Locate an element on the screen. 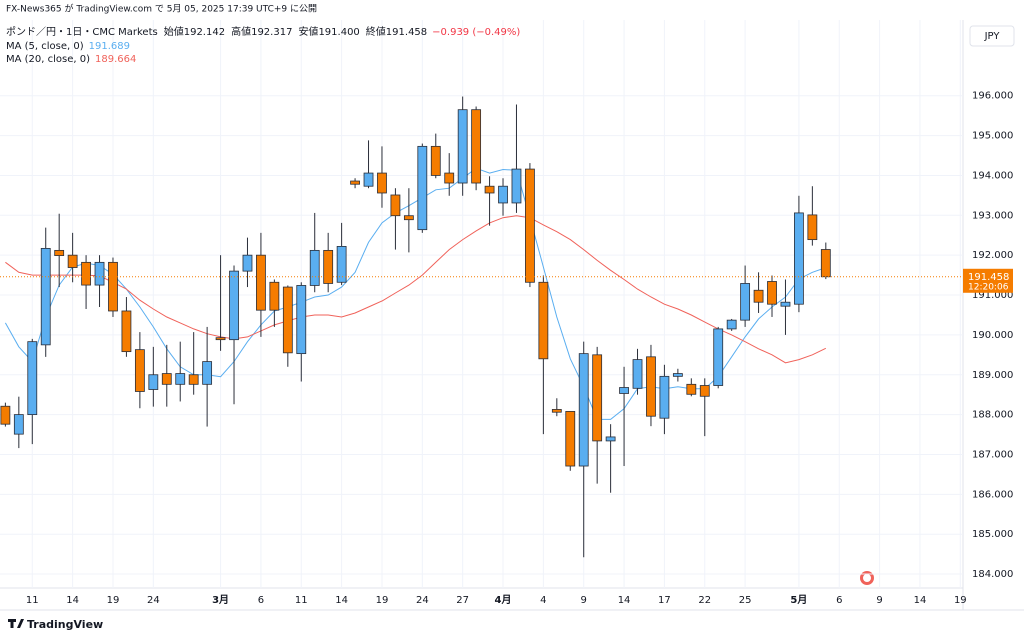 The height and width of the screenshot is (638, 1024). y-tick-label: 196.000 is located at coordinates (992, 96).